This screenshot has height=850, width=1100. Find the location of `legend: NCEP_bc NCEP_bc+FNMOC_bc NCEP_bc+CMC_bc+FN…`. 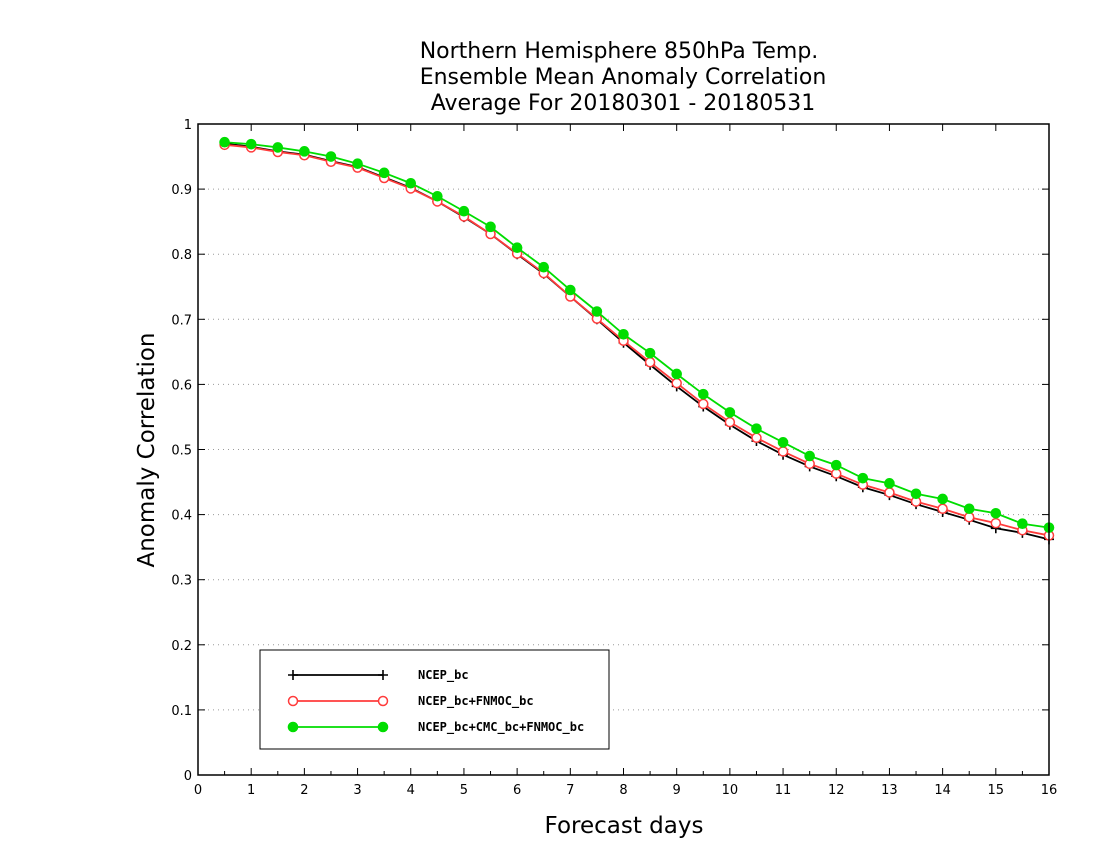

legend: NCEP_bc NCEP_bc+FNMOC_bc NCEP_bc+CMC_bc+FN… is located at coordinates (434, 699).